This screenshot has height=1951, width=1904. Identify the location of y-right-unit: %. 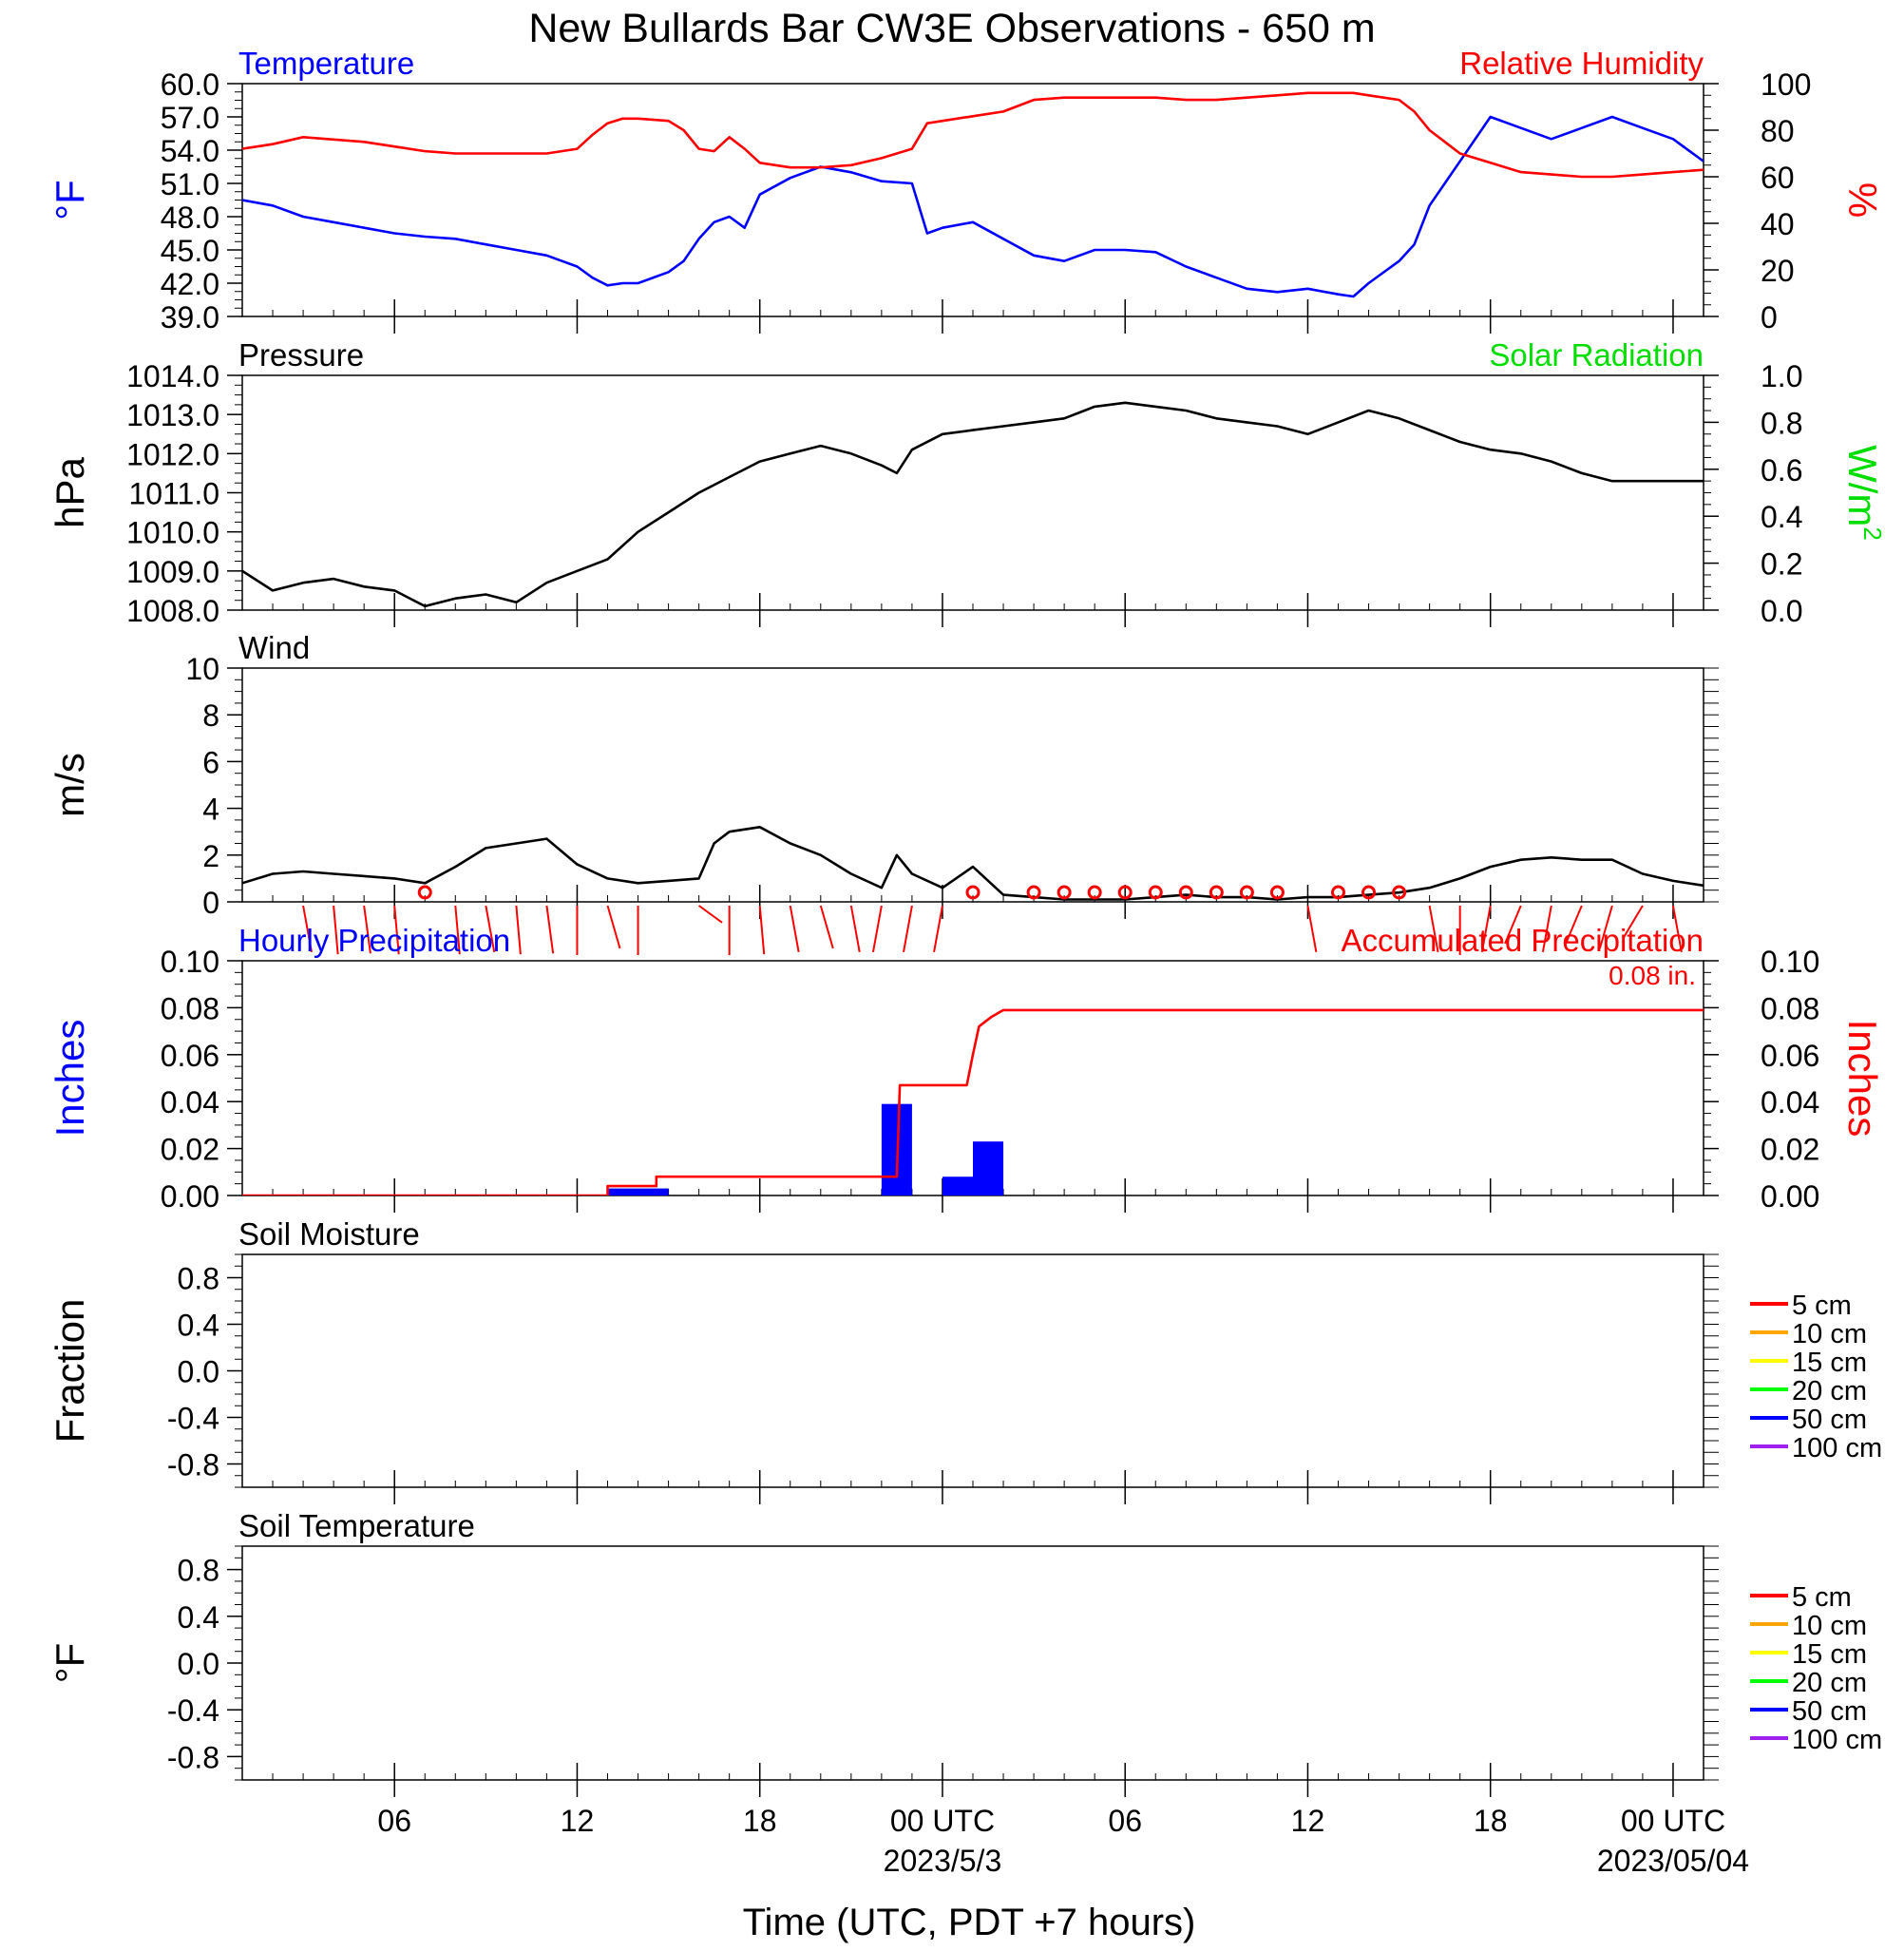
(1863, 200).